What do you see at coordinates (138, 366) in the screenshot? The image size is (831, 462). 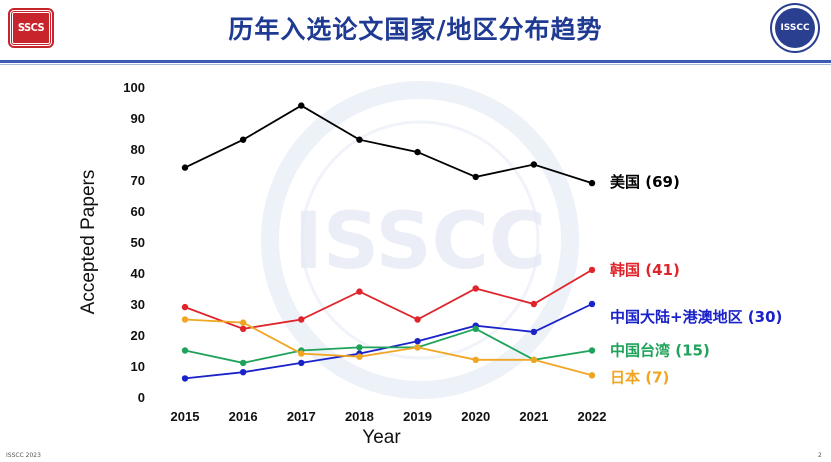 I see `y-tick-label: 10` at bounding box center [138, 366].